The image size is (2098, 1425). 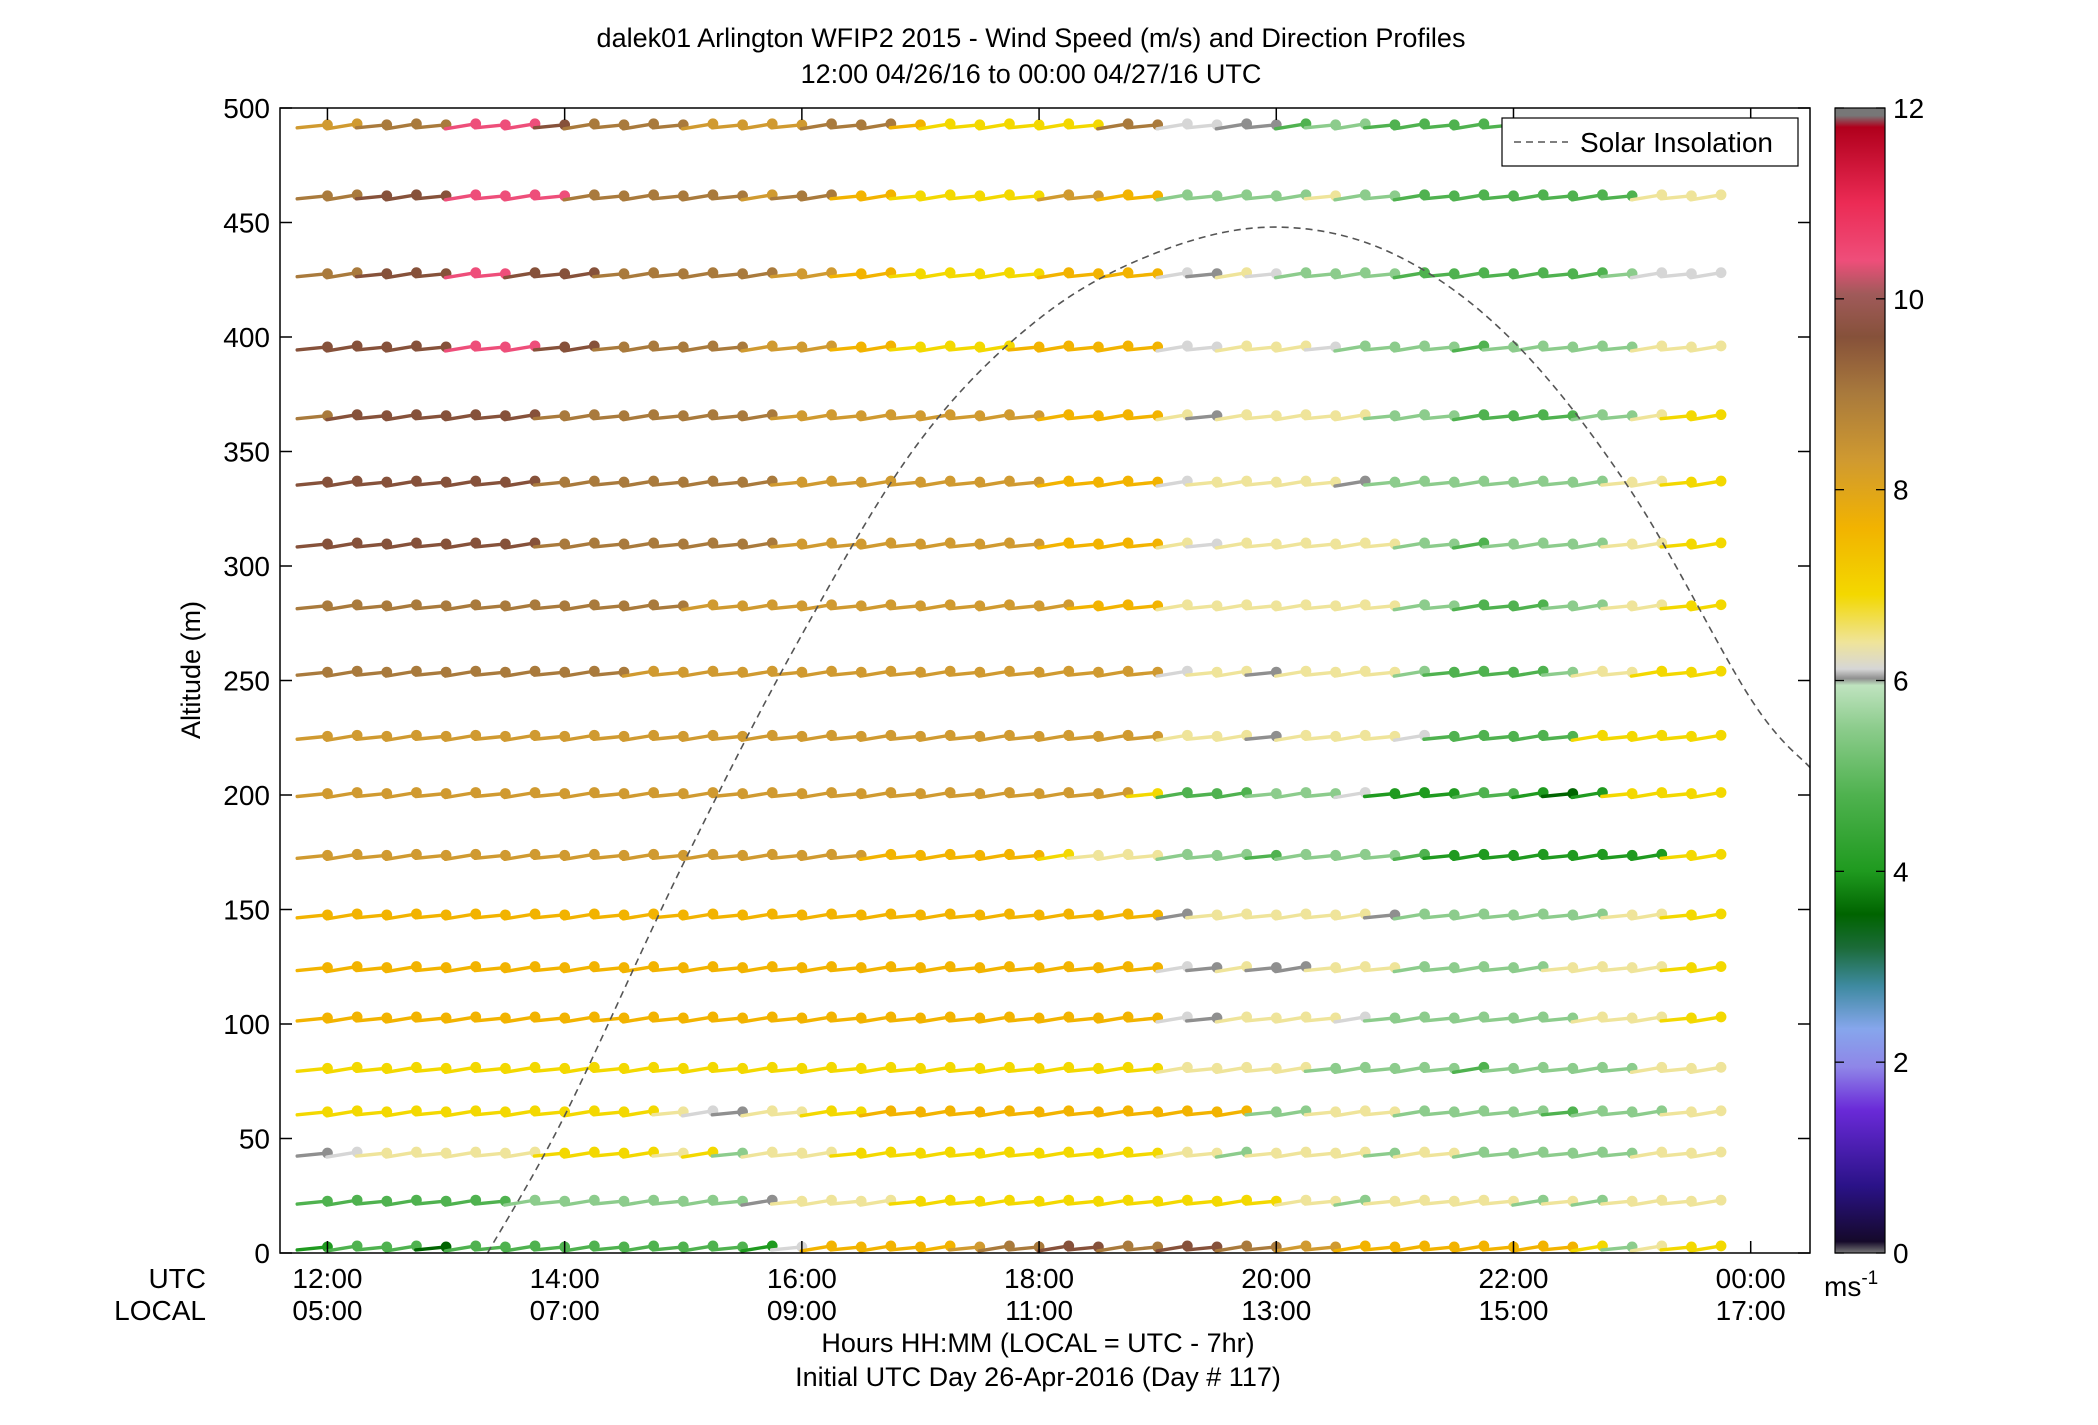 I want to click on barb-row-225m, so click(x=1011, y=735).